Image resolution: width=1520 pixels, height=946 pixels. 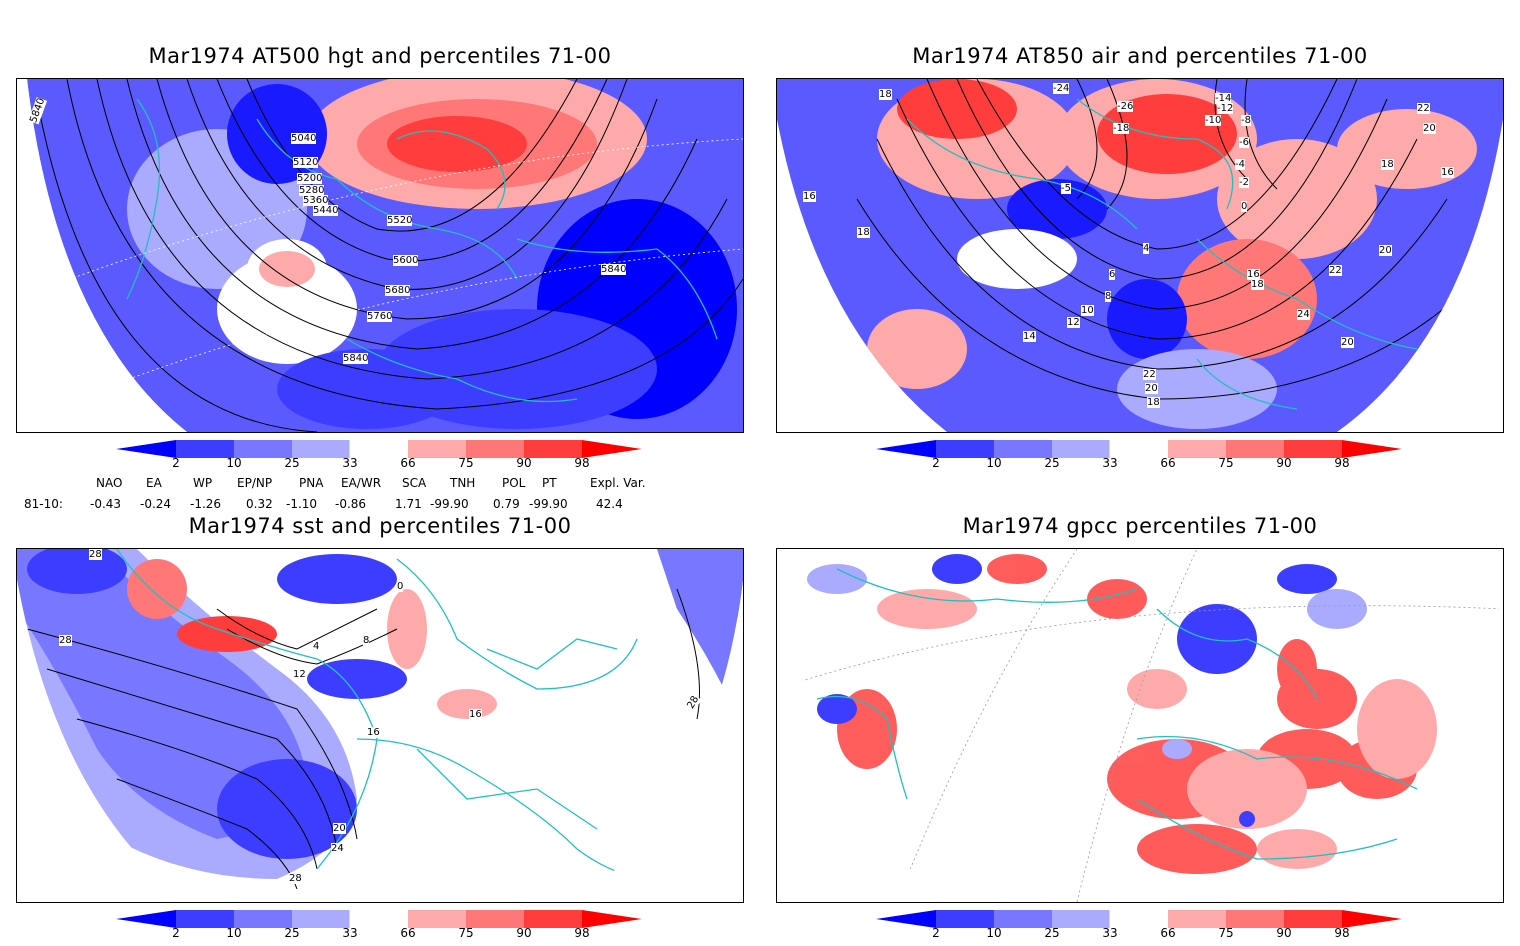 I want to click on panel-title-gpcc: Mar1974 gpcc percentiles 71-00, so click(x=1140, y=526).